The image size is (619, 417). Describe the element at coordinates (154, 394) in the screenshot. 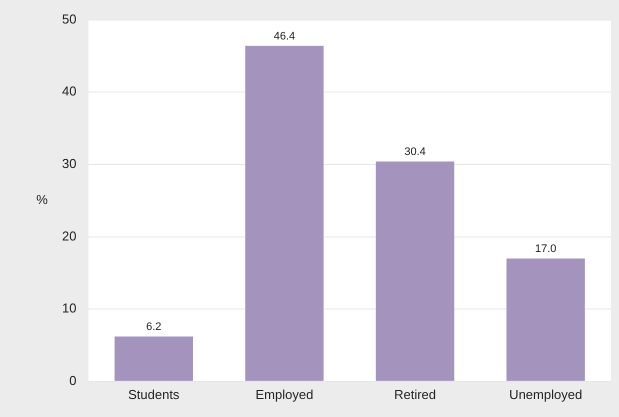

I see `x-tick-label: Students` at that location.